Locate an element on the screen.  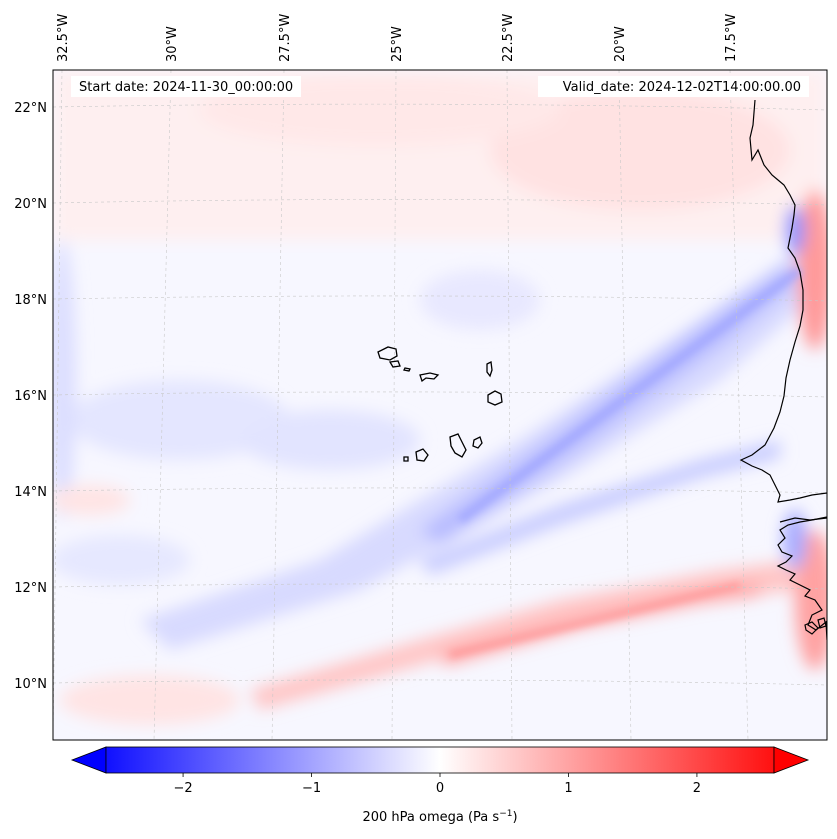
island-santiago is located at coordinates (458, 445).